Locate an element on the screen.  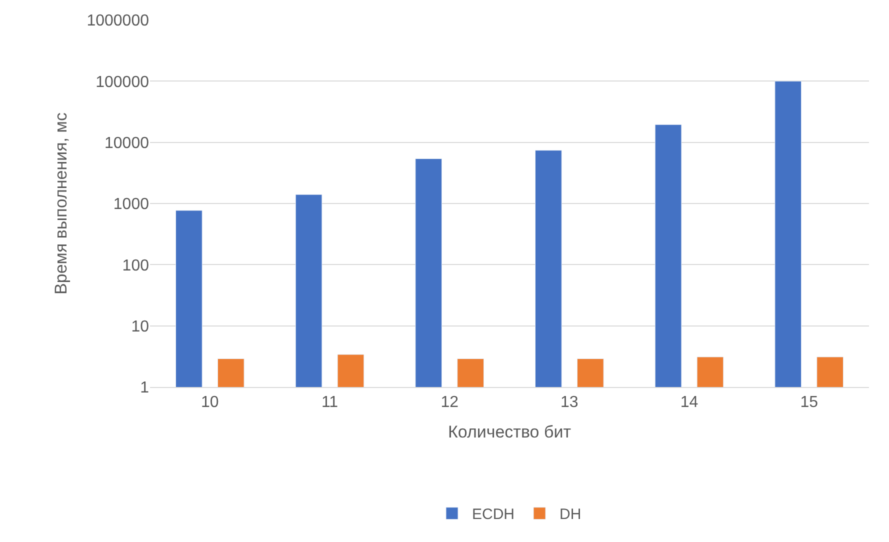
legend-label: ECDH is located at coordinates (493, 515).